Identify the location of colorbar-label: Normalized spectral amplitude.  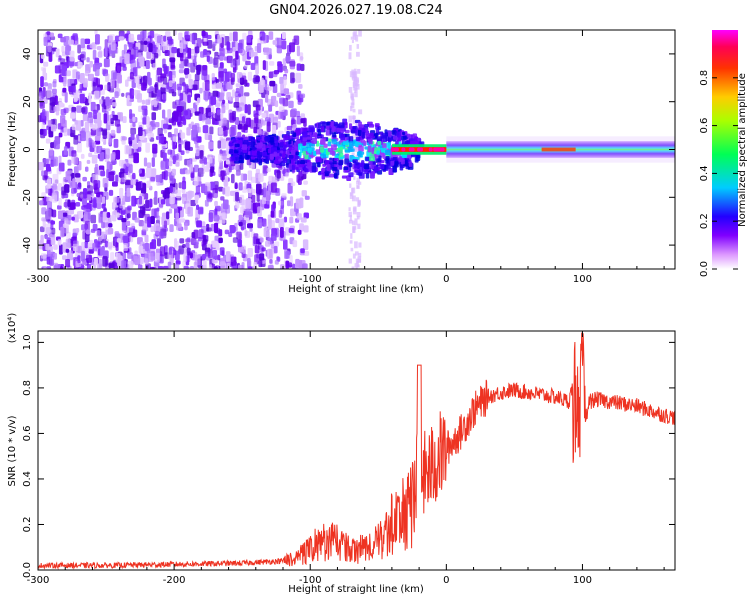
(742, 150).